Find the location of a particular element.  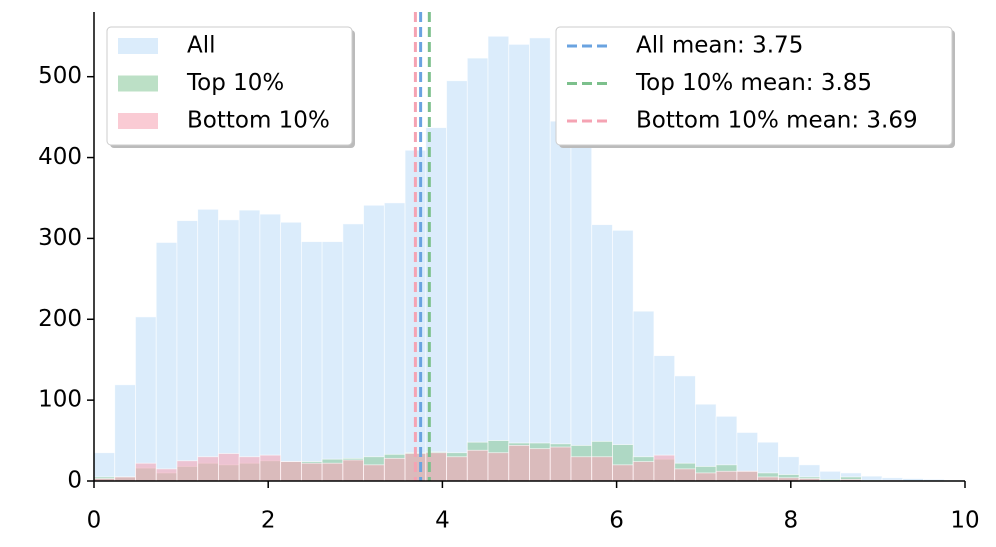

legend-label: Top 10% is located at coordinates (235, 83).